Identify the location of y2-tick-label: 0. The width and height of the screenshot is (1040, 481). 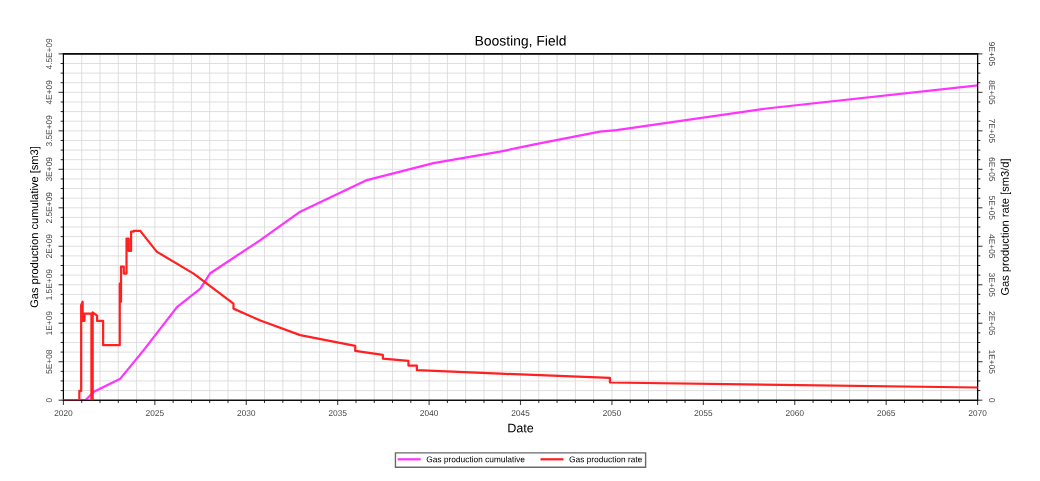
(991, 400).